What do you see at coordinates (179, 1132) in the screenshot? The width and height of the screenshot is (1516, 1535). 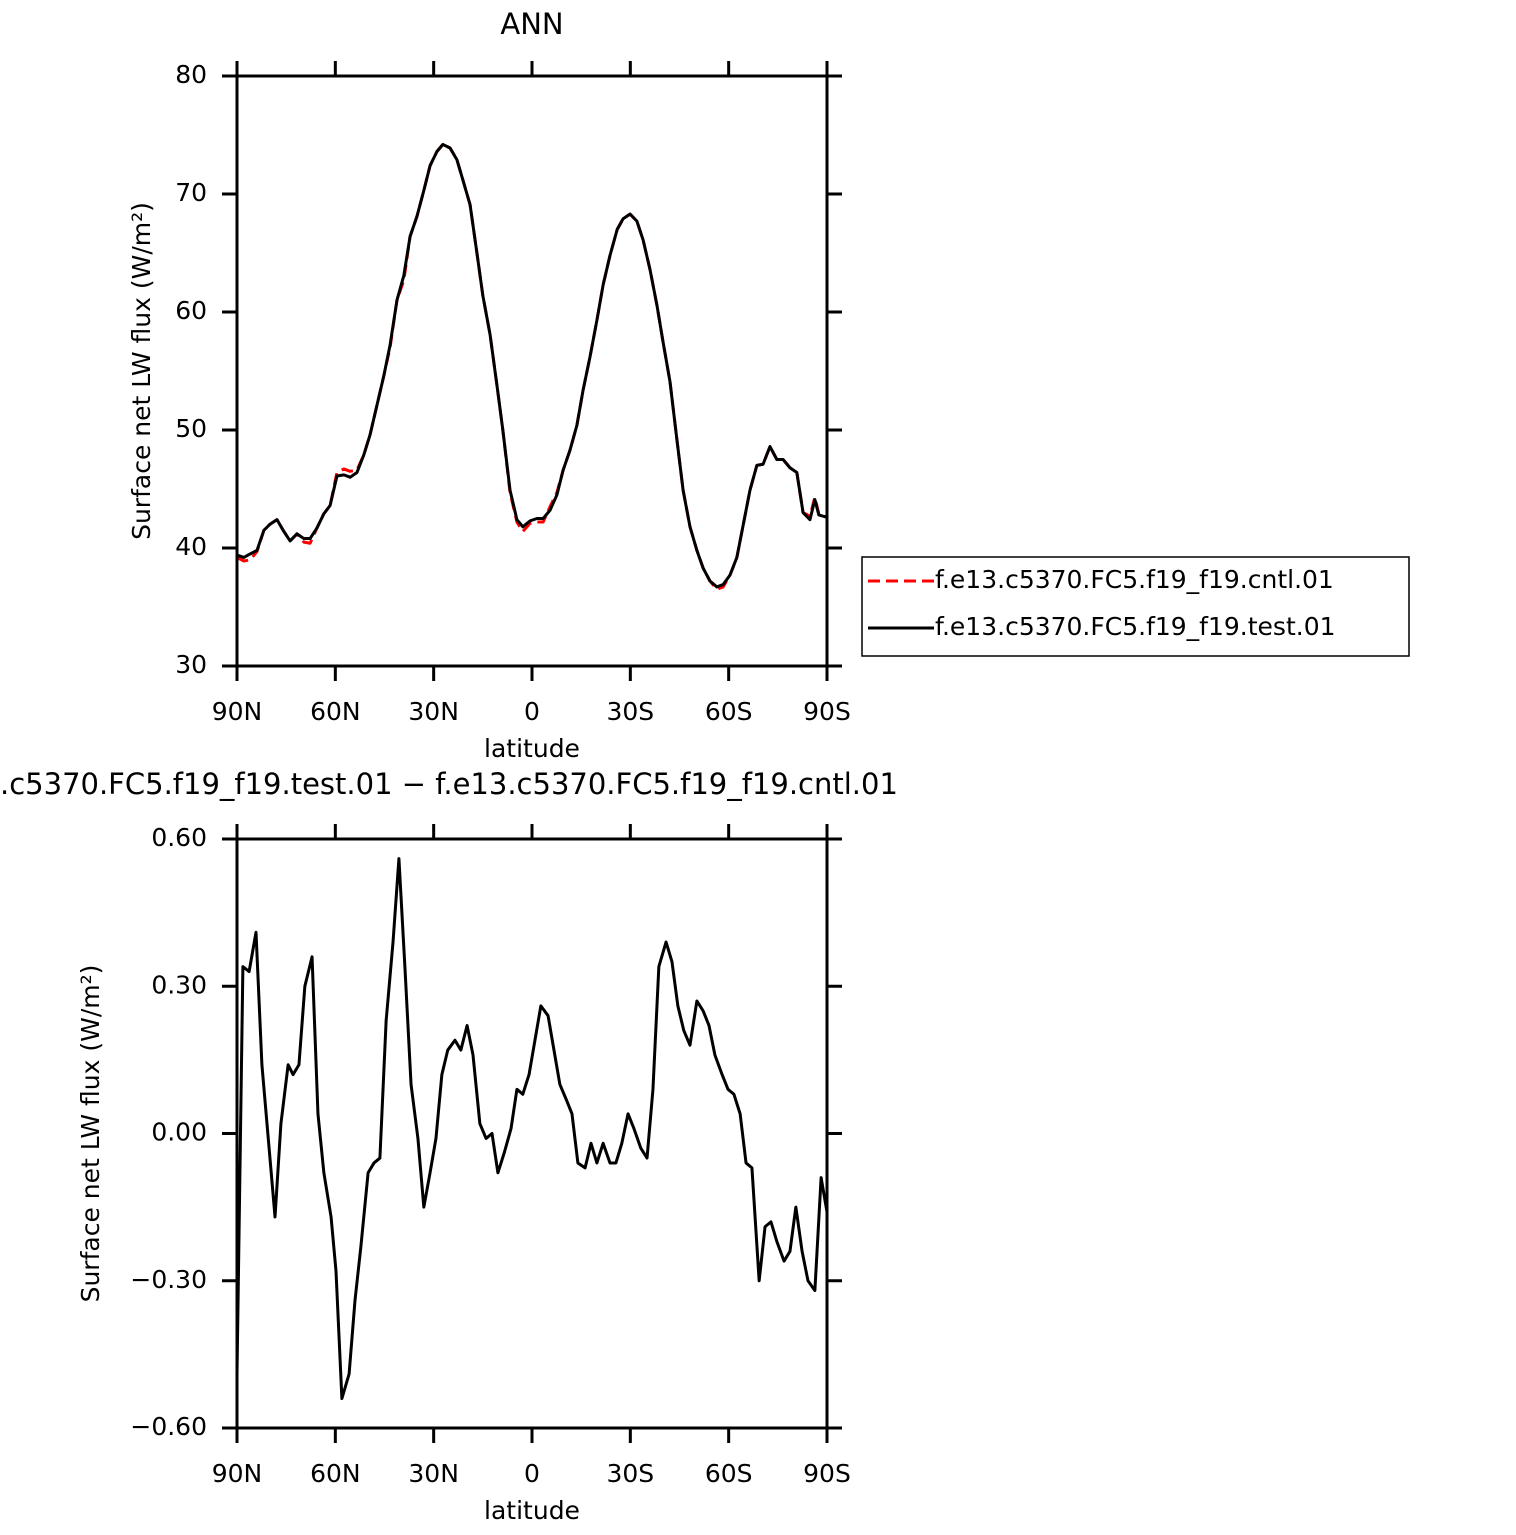 I see `y-tick-label: 0.00` at bounding box center [179, 1132].